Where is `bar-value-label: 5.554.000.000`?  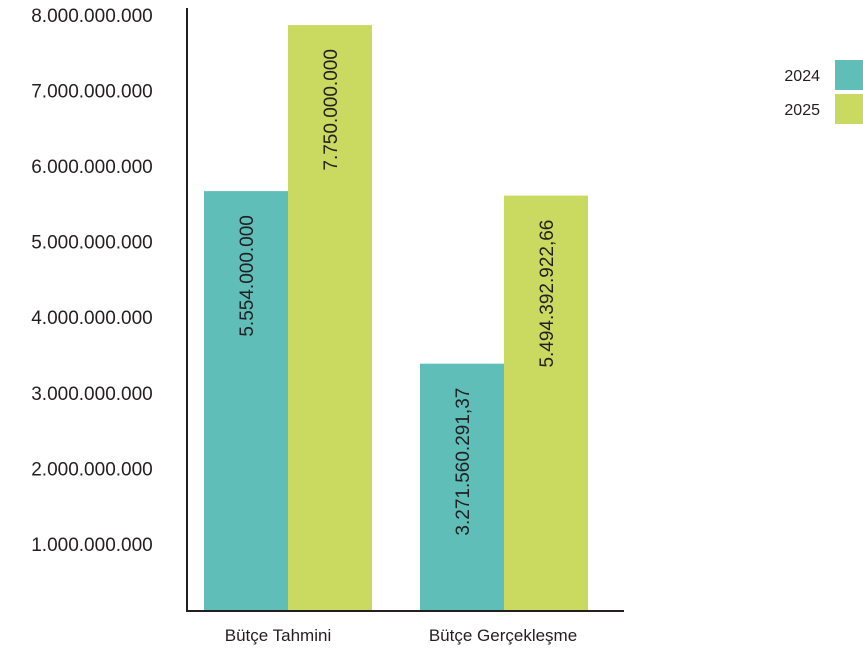 bar-value-label: 5.554.000.000 is located at coordinates (247, 276).